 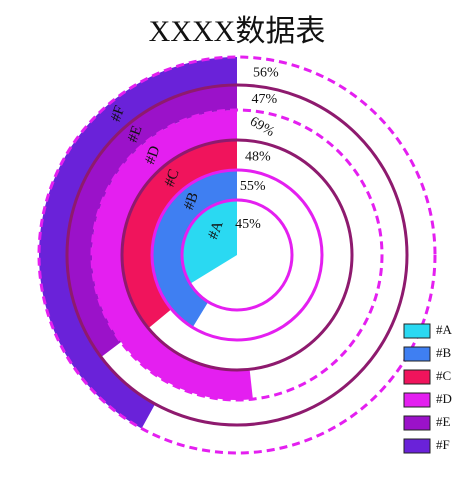 What do you see at coordinates (191, 201) in the screenshot?
I see `bar-name-label: #B` at bounding box center [191, 201].